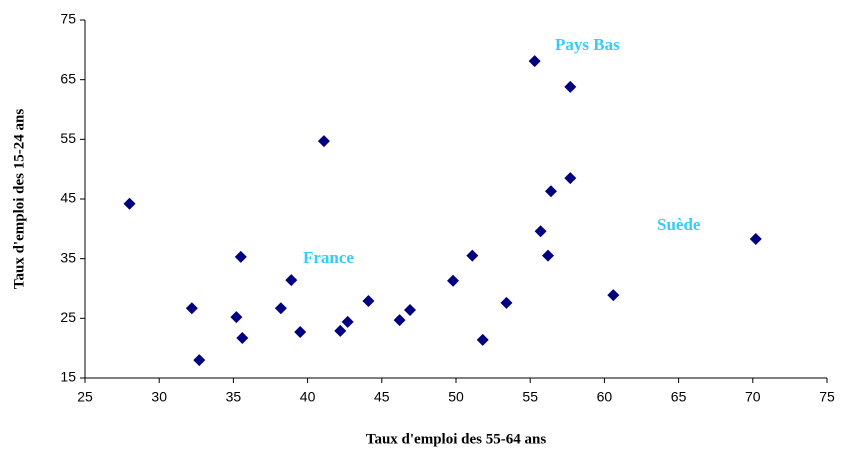 Image resolution: width=845 pixels, height=454 pixels. I want to click on y-tick-label: 45, so click(68, 198).